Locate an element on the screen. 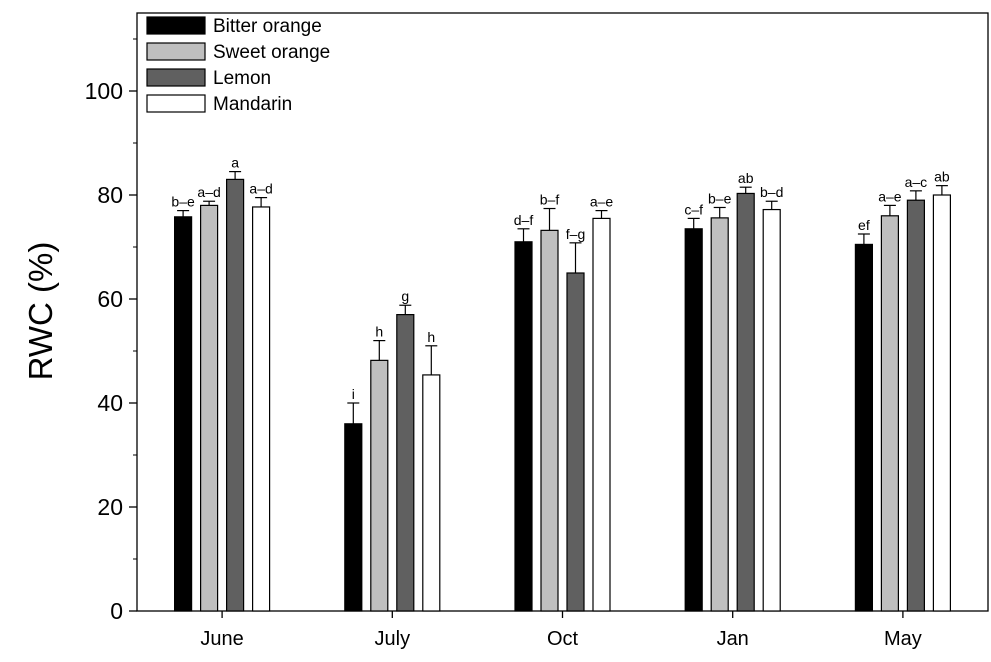 This screenshot has width=991, height=662. data-label: d–f is located at coordinates (524, 220).